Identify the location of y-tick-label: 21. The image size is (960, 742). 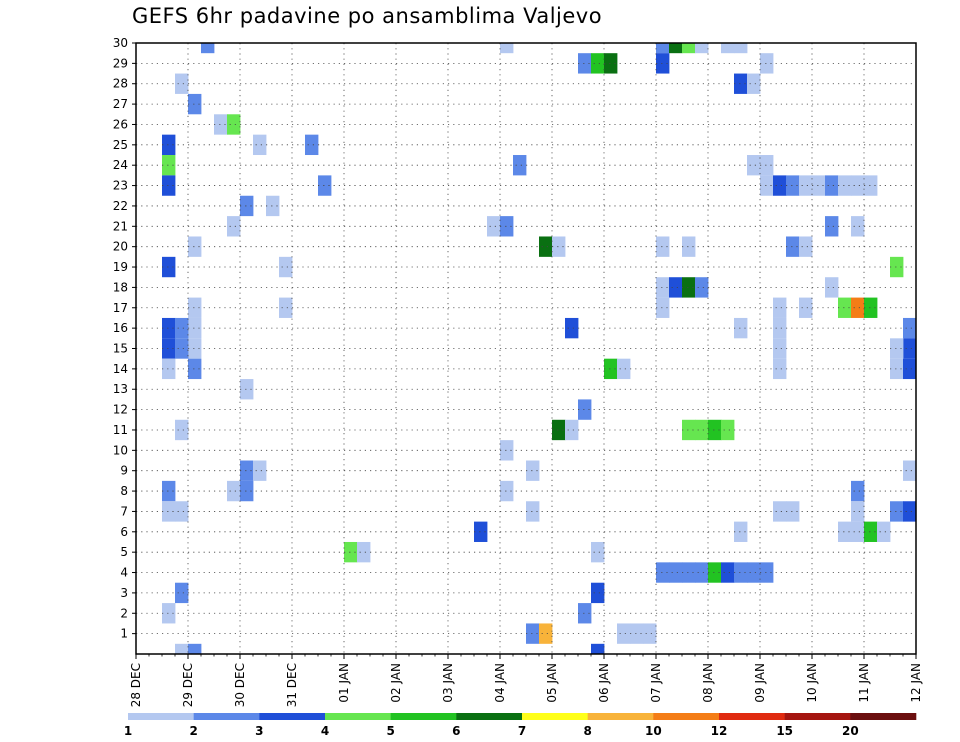
(120, 226).